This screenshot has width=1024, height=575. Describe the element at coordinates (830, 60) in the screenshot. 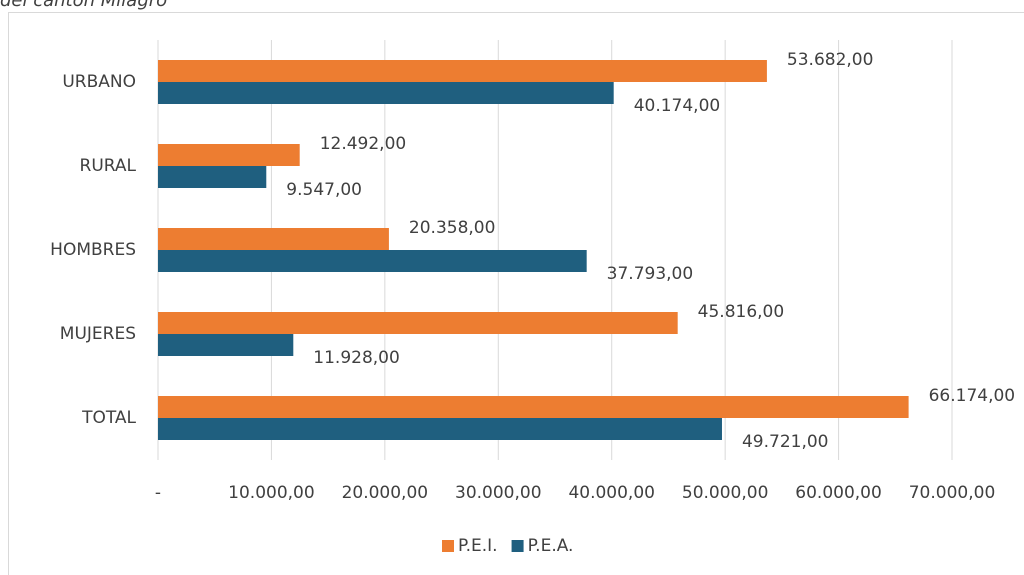

I see `data-label: 53.682,00` at that location.